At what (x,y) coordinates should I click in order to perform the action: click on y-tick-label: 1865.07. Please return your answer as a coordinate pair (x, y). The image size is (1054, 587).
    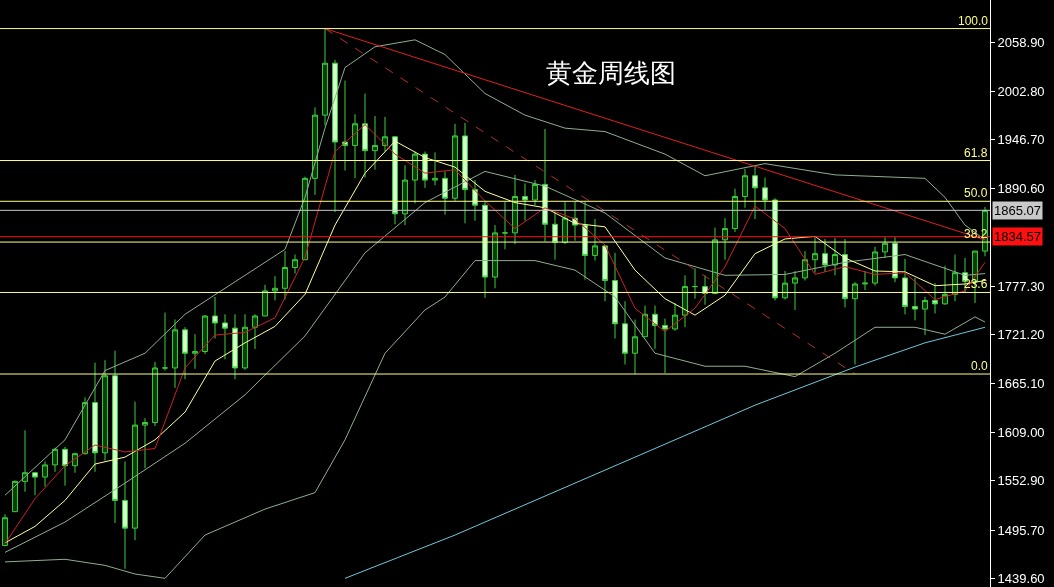
    Looking at the image, I should click on (1017, 210).